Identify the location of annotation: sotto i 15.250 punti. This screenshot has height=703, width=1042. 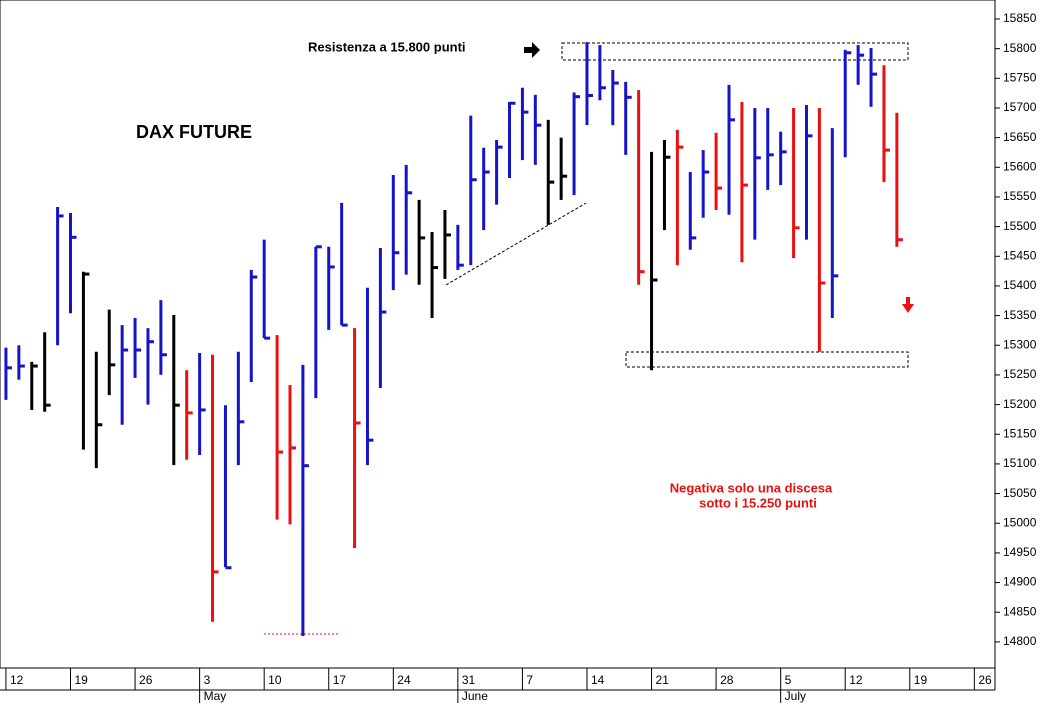
(758, 502).